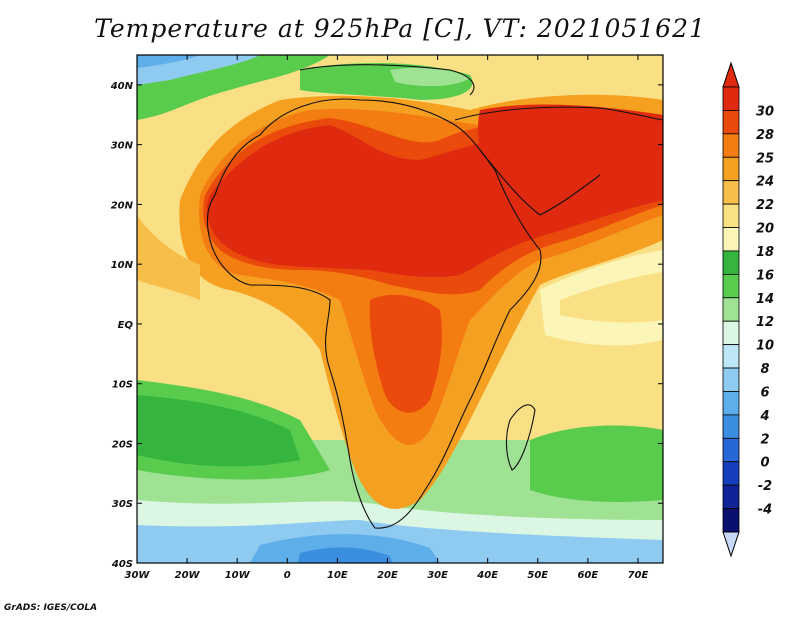 The height and width of the screenshot is (618, 800). I want to click on colorbar-label: -2, so click(765, 486).